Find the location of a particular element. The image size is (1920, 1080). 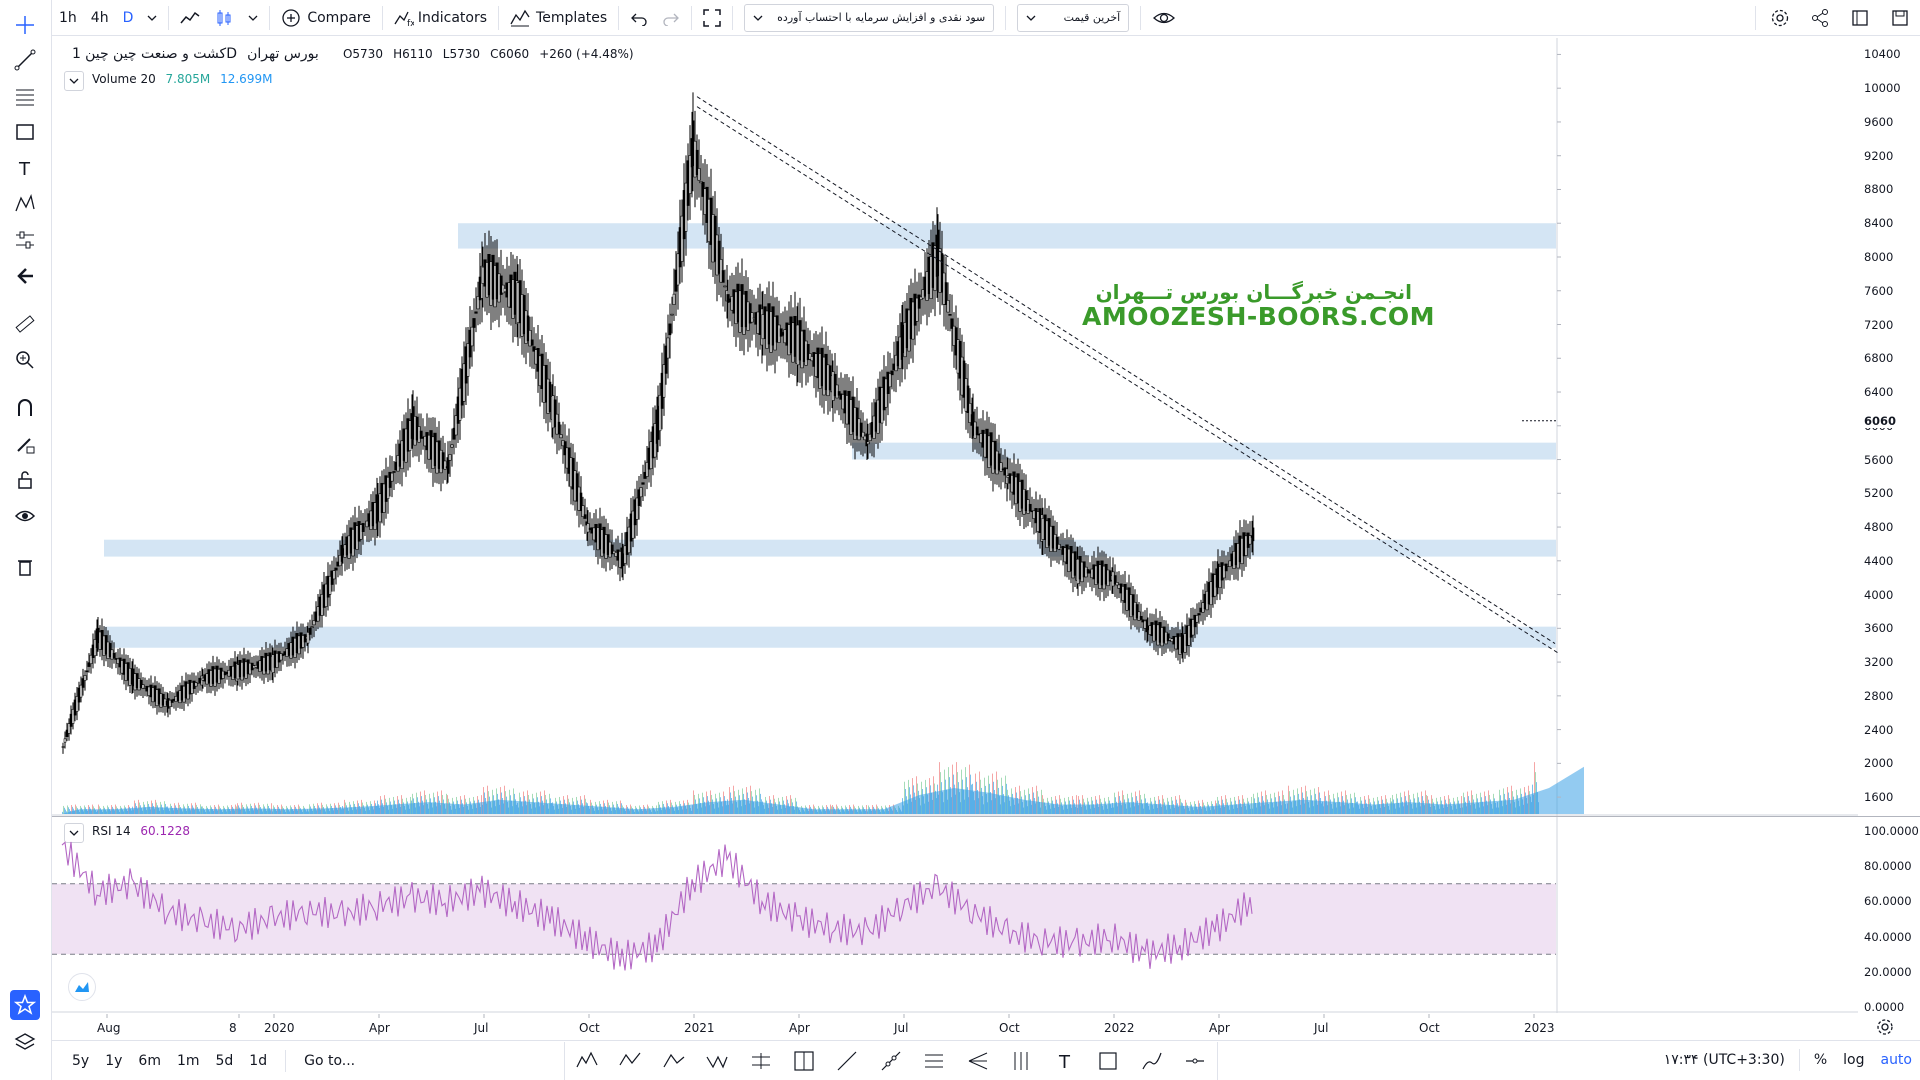

fullscreen-icon is located at coordinates (712, 18).